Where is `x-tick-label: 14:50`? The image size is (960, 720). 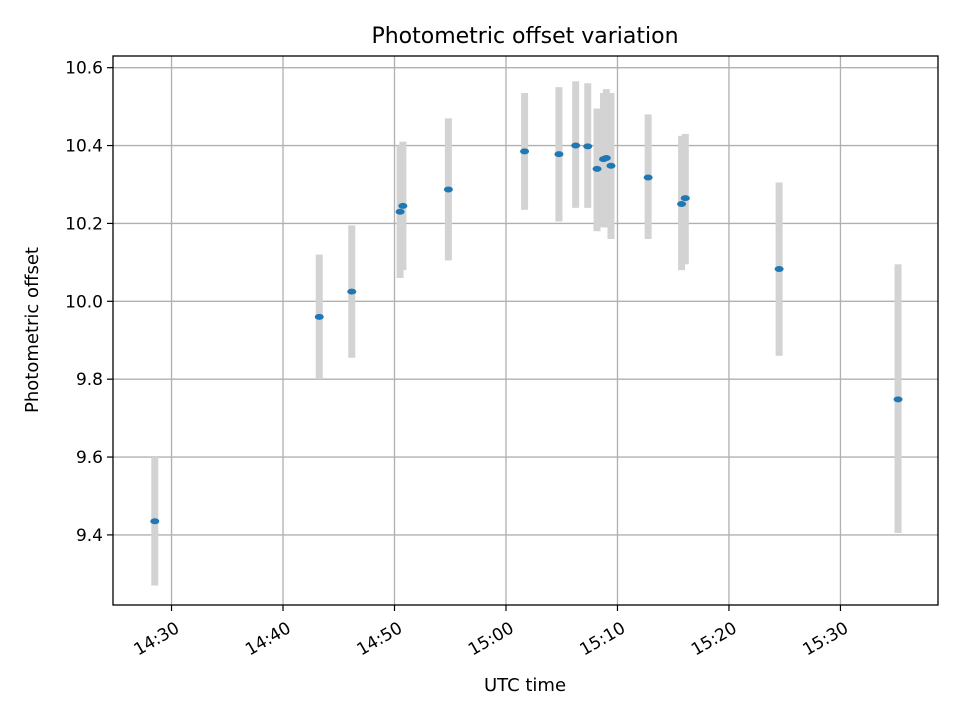
x-tick-label: 14:50 is located at coordinates (380, 639).